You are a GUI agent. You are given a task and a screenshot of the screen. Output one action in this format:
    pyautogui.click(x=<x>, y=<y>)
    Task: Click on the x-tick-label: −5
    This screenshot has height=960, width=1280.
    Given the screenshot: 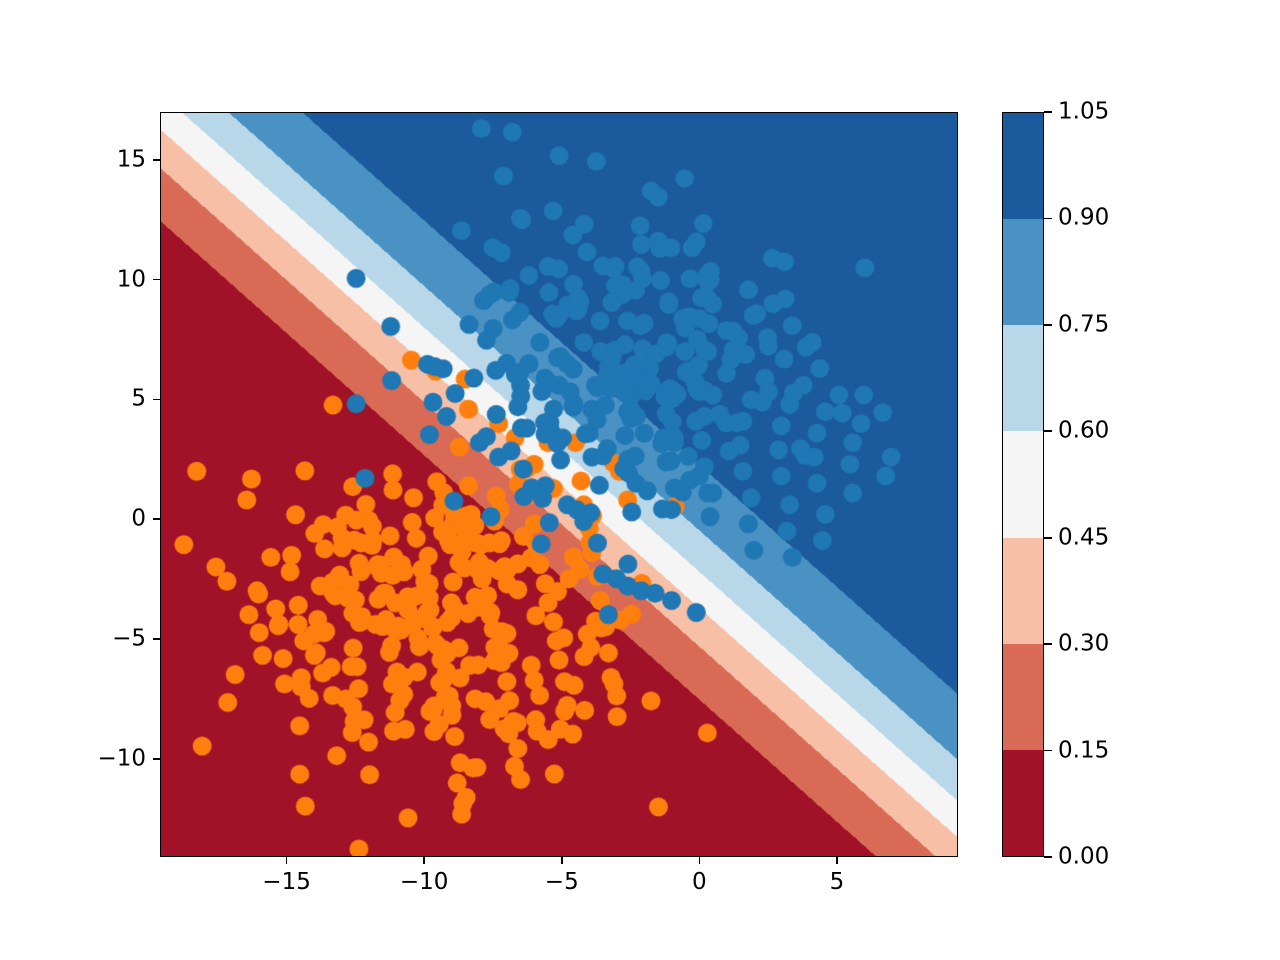 What is the action you would take?
    pyautogui.click(x=561, y=882)
    